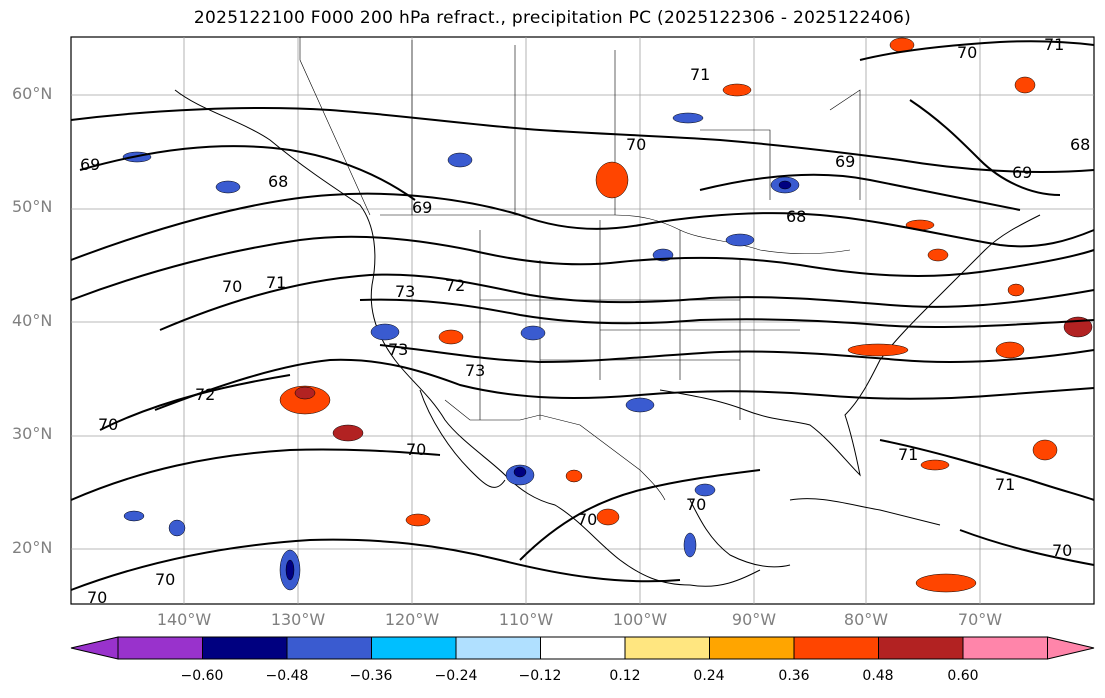 The height and width of the screenshot is (698, 1105). What do you see at coordinates (298, 619) in the screenshot?
I see `lon-label: 130°W` at bounding box center [298, 619].